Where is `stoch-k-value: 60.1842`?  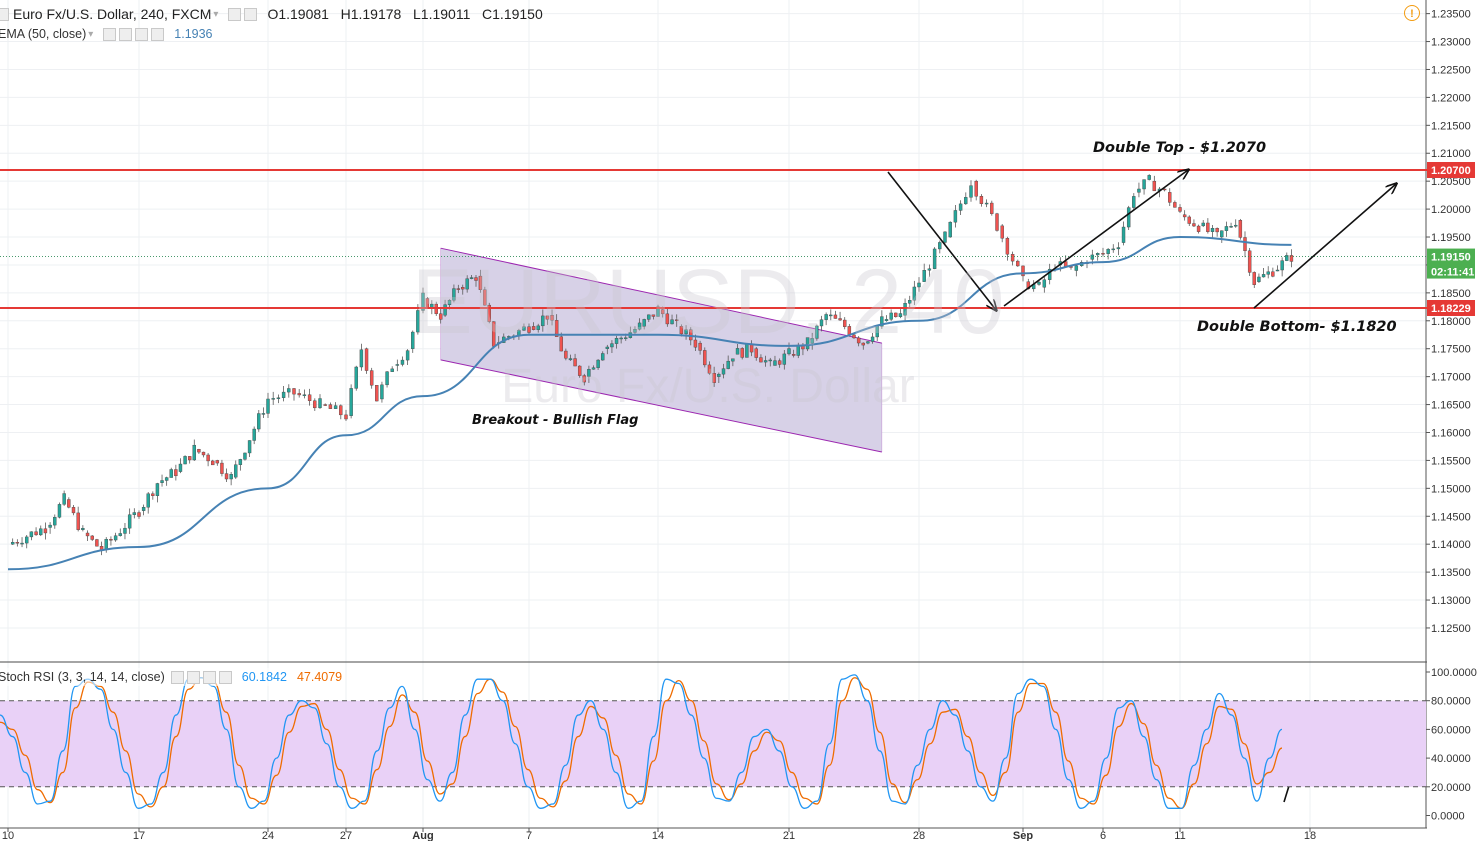
stoch-k-value: 60.1842 is located at coordinates (264, 677).